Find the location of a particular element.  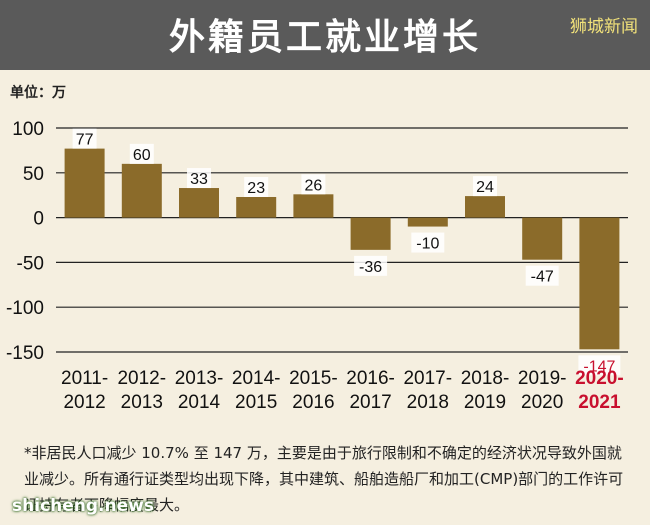

data-label: 77 is located at coordinates (85, 140).